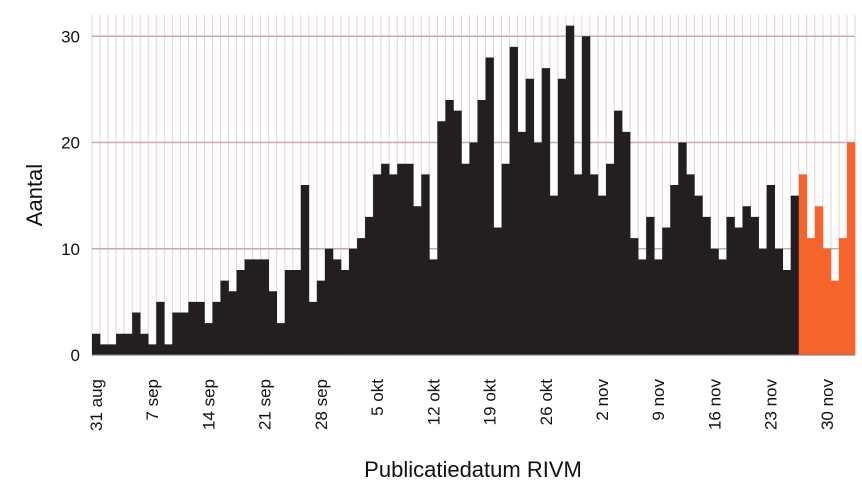  I want to click on x-axis-label: Publicatiedatum RIVM, so click(473, 469).